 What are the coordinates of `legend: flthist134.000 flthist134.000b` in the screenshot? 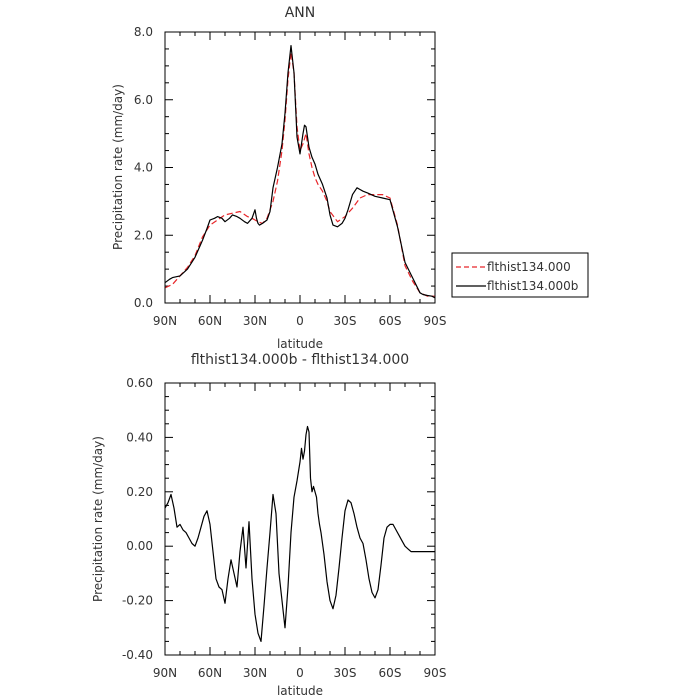 It's located at (520, 275).